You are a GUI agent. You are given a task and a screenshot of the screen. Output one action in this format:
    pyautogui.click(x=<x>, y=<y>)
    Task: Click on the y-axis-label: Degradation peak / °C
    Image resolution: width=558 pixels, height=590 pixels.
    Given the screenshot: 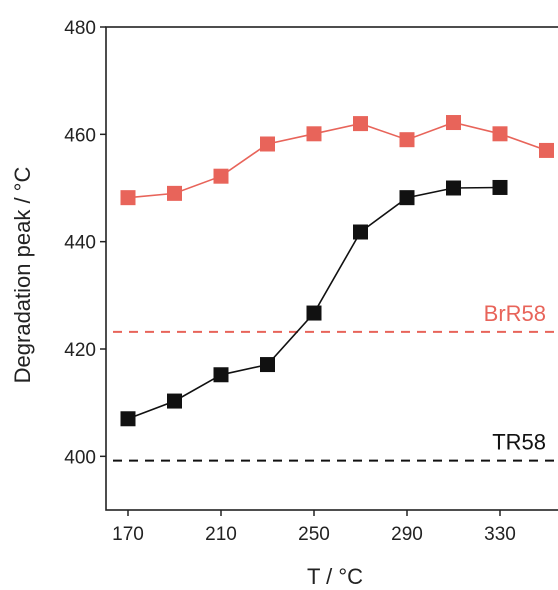 What is the action you would take?
    pyautogui.click(x=22, y=275)
    